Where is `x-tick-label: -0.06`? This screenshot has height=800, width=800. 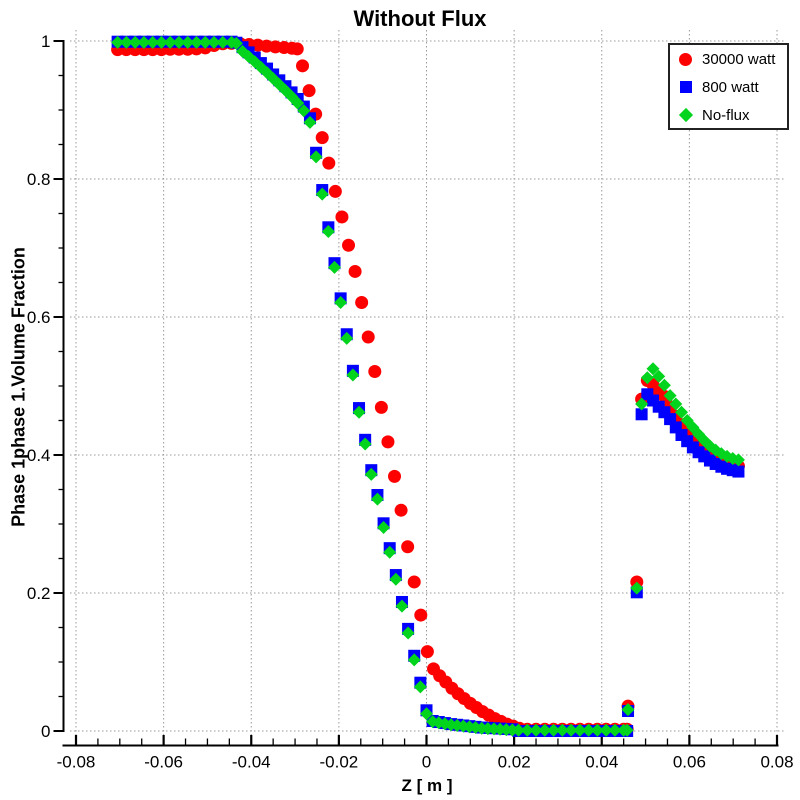 x-tick-label: -0.06 is located at coordinates (163, 762).